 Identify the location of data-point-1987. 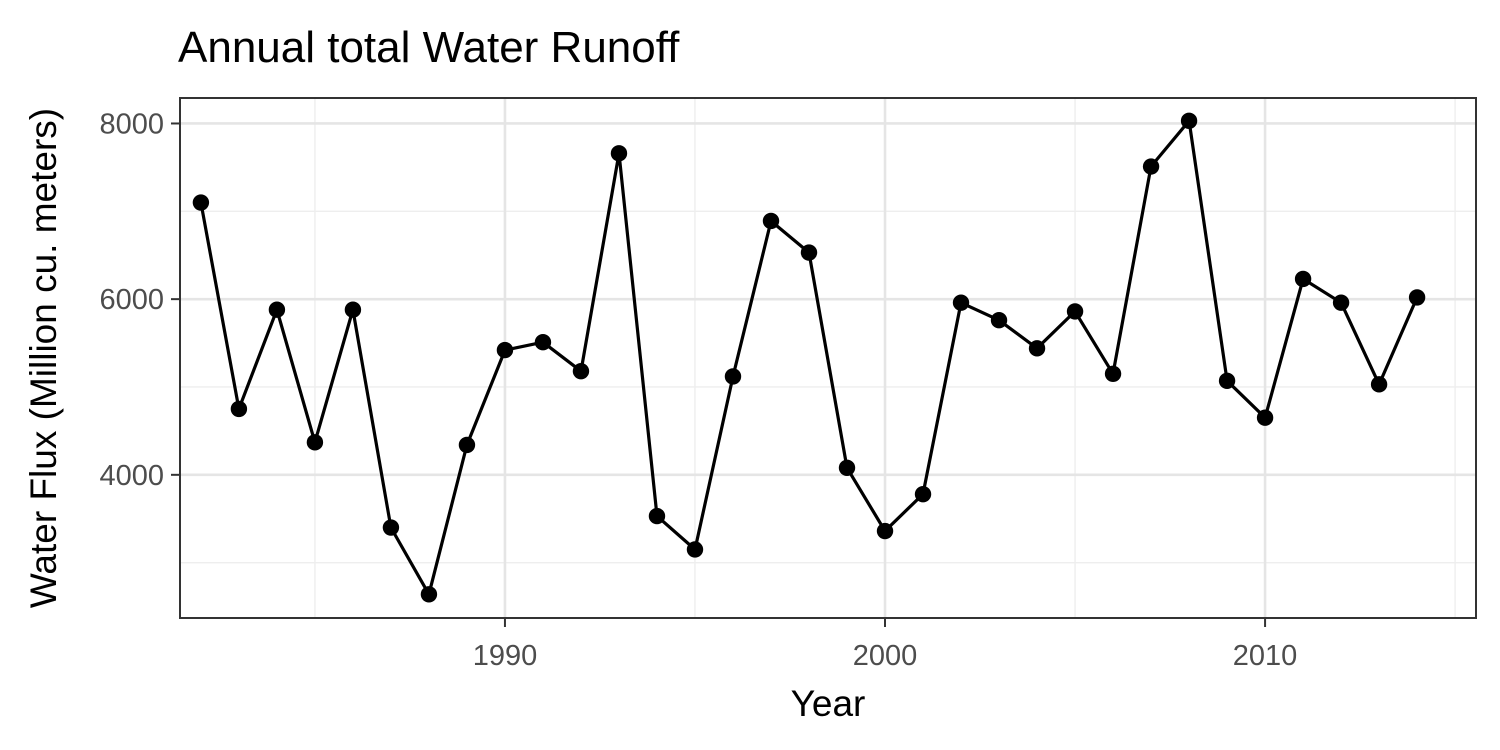
(391, 527).